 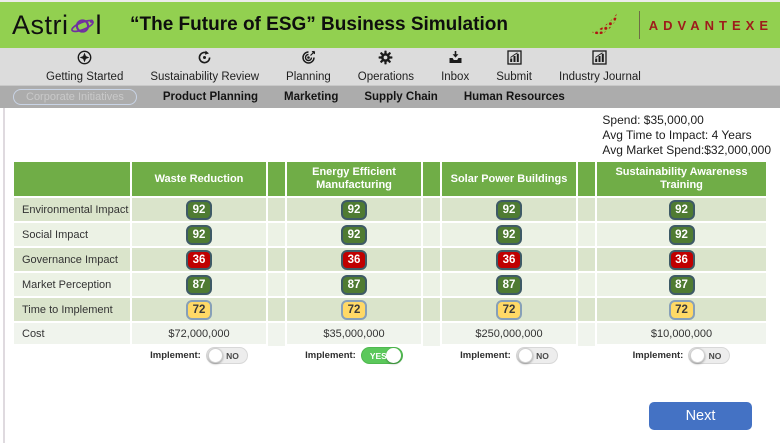 I want to click on nav-item-label: Inbox, so click(x=455, y=77).